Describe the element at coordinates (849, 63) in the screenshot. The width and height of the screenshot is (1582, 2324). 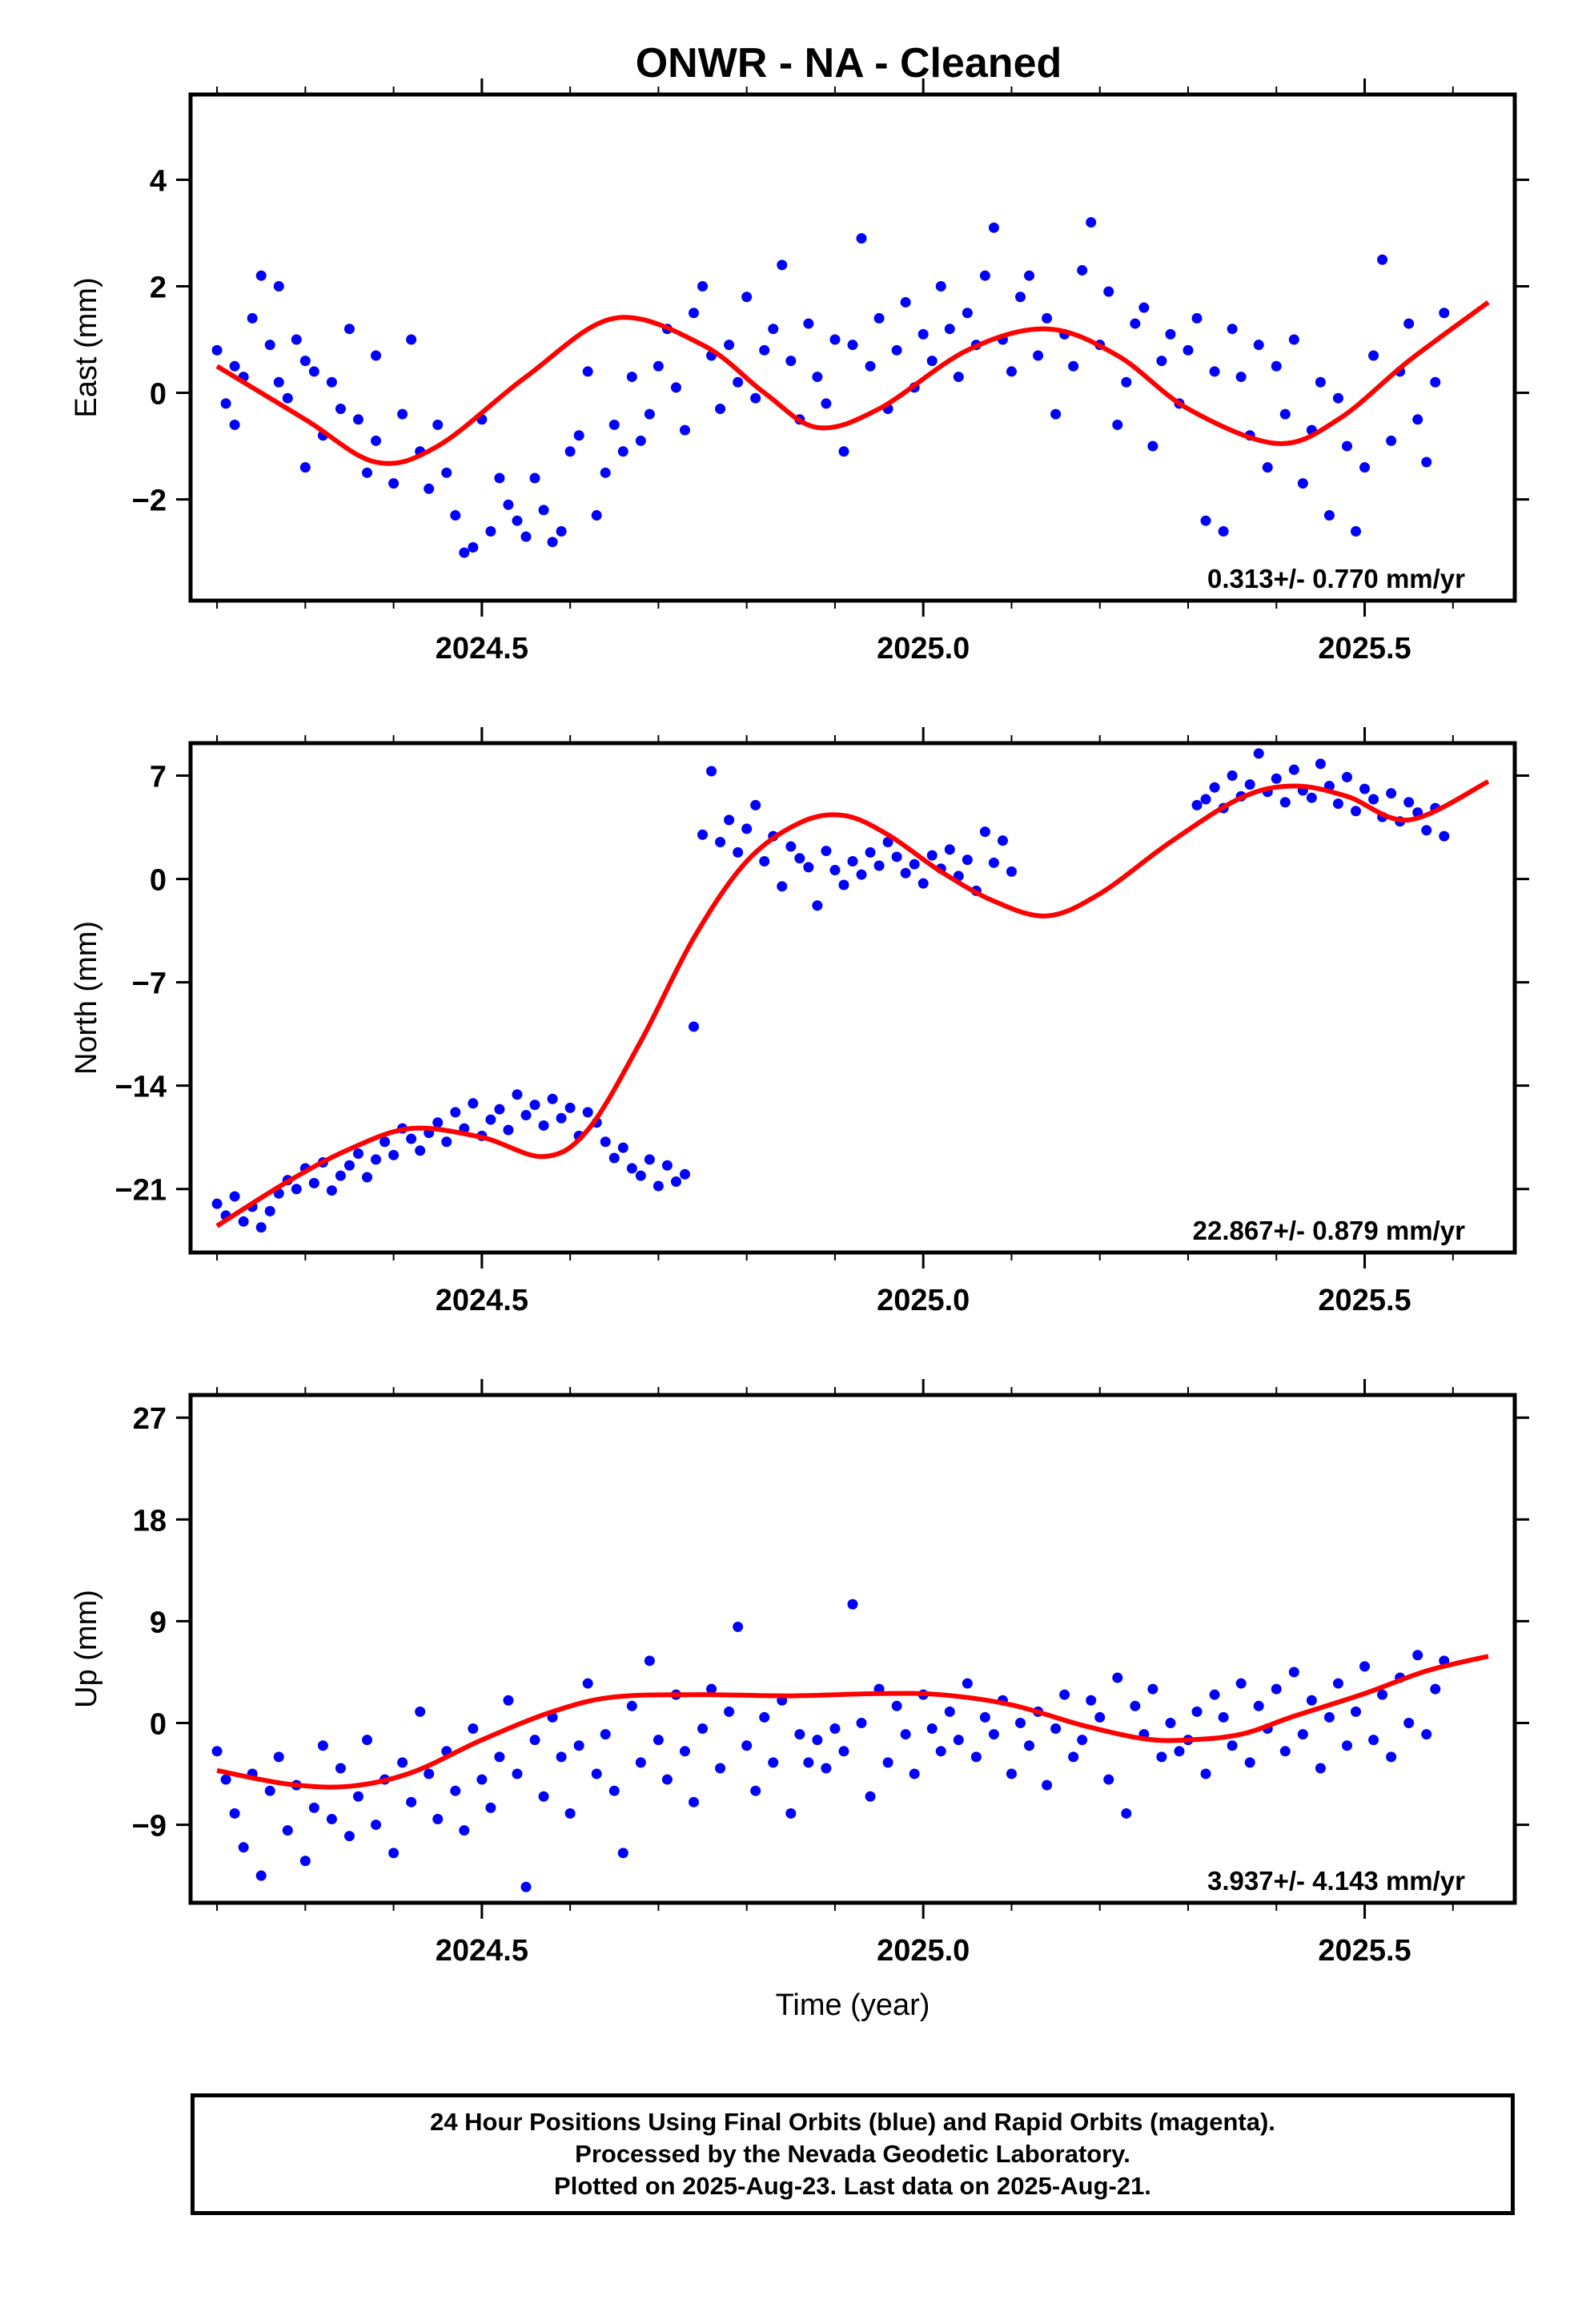
I see `chart-title: ONWR - NA - Cleaned` at that location.